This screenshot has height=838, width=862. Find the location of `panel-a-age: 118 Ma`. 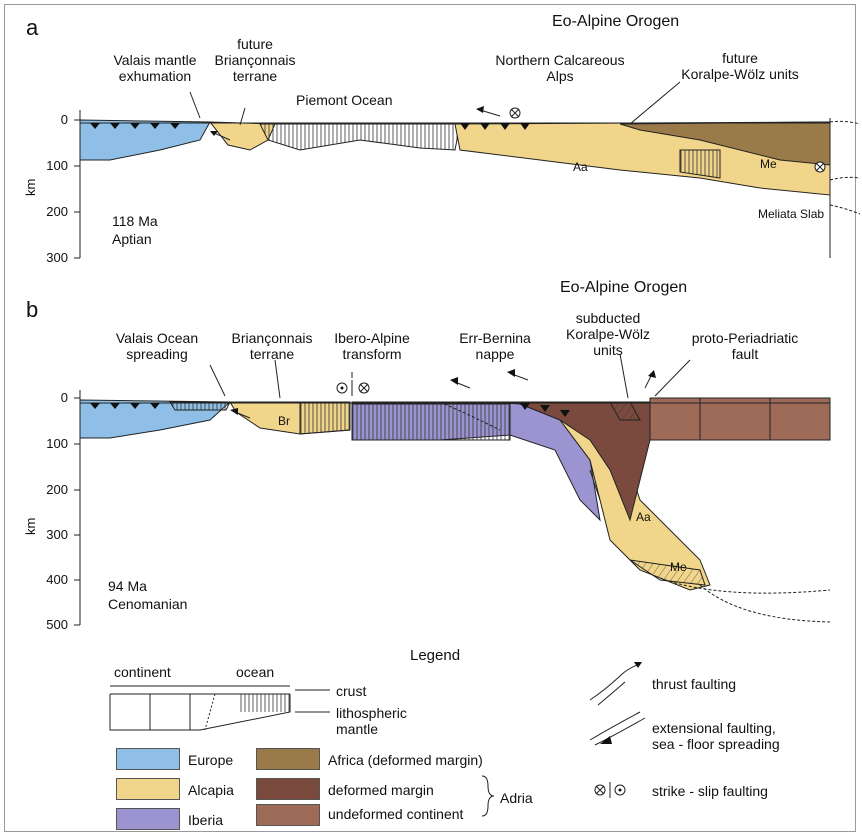

panel-a-age: 118 Ma is located at coordinates (135, 221).